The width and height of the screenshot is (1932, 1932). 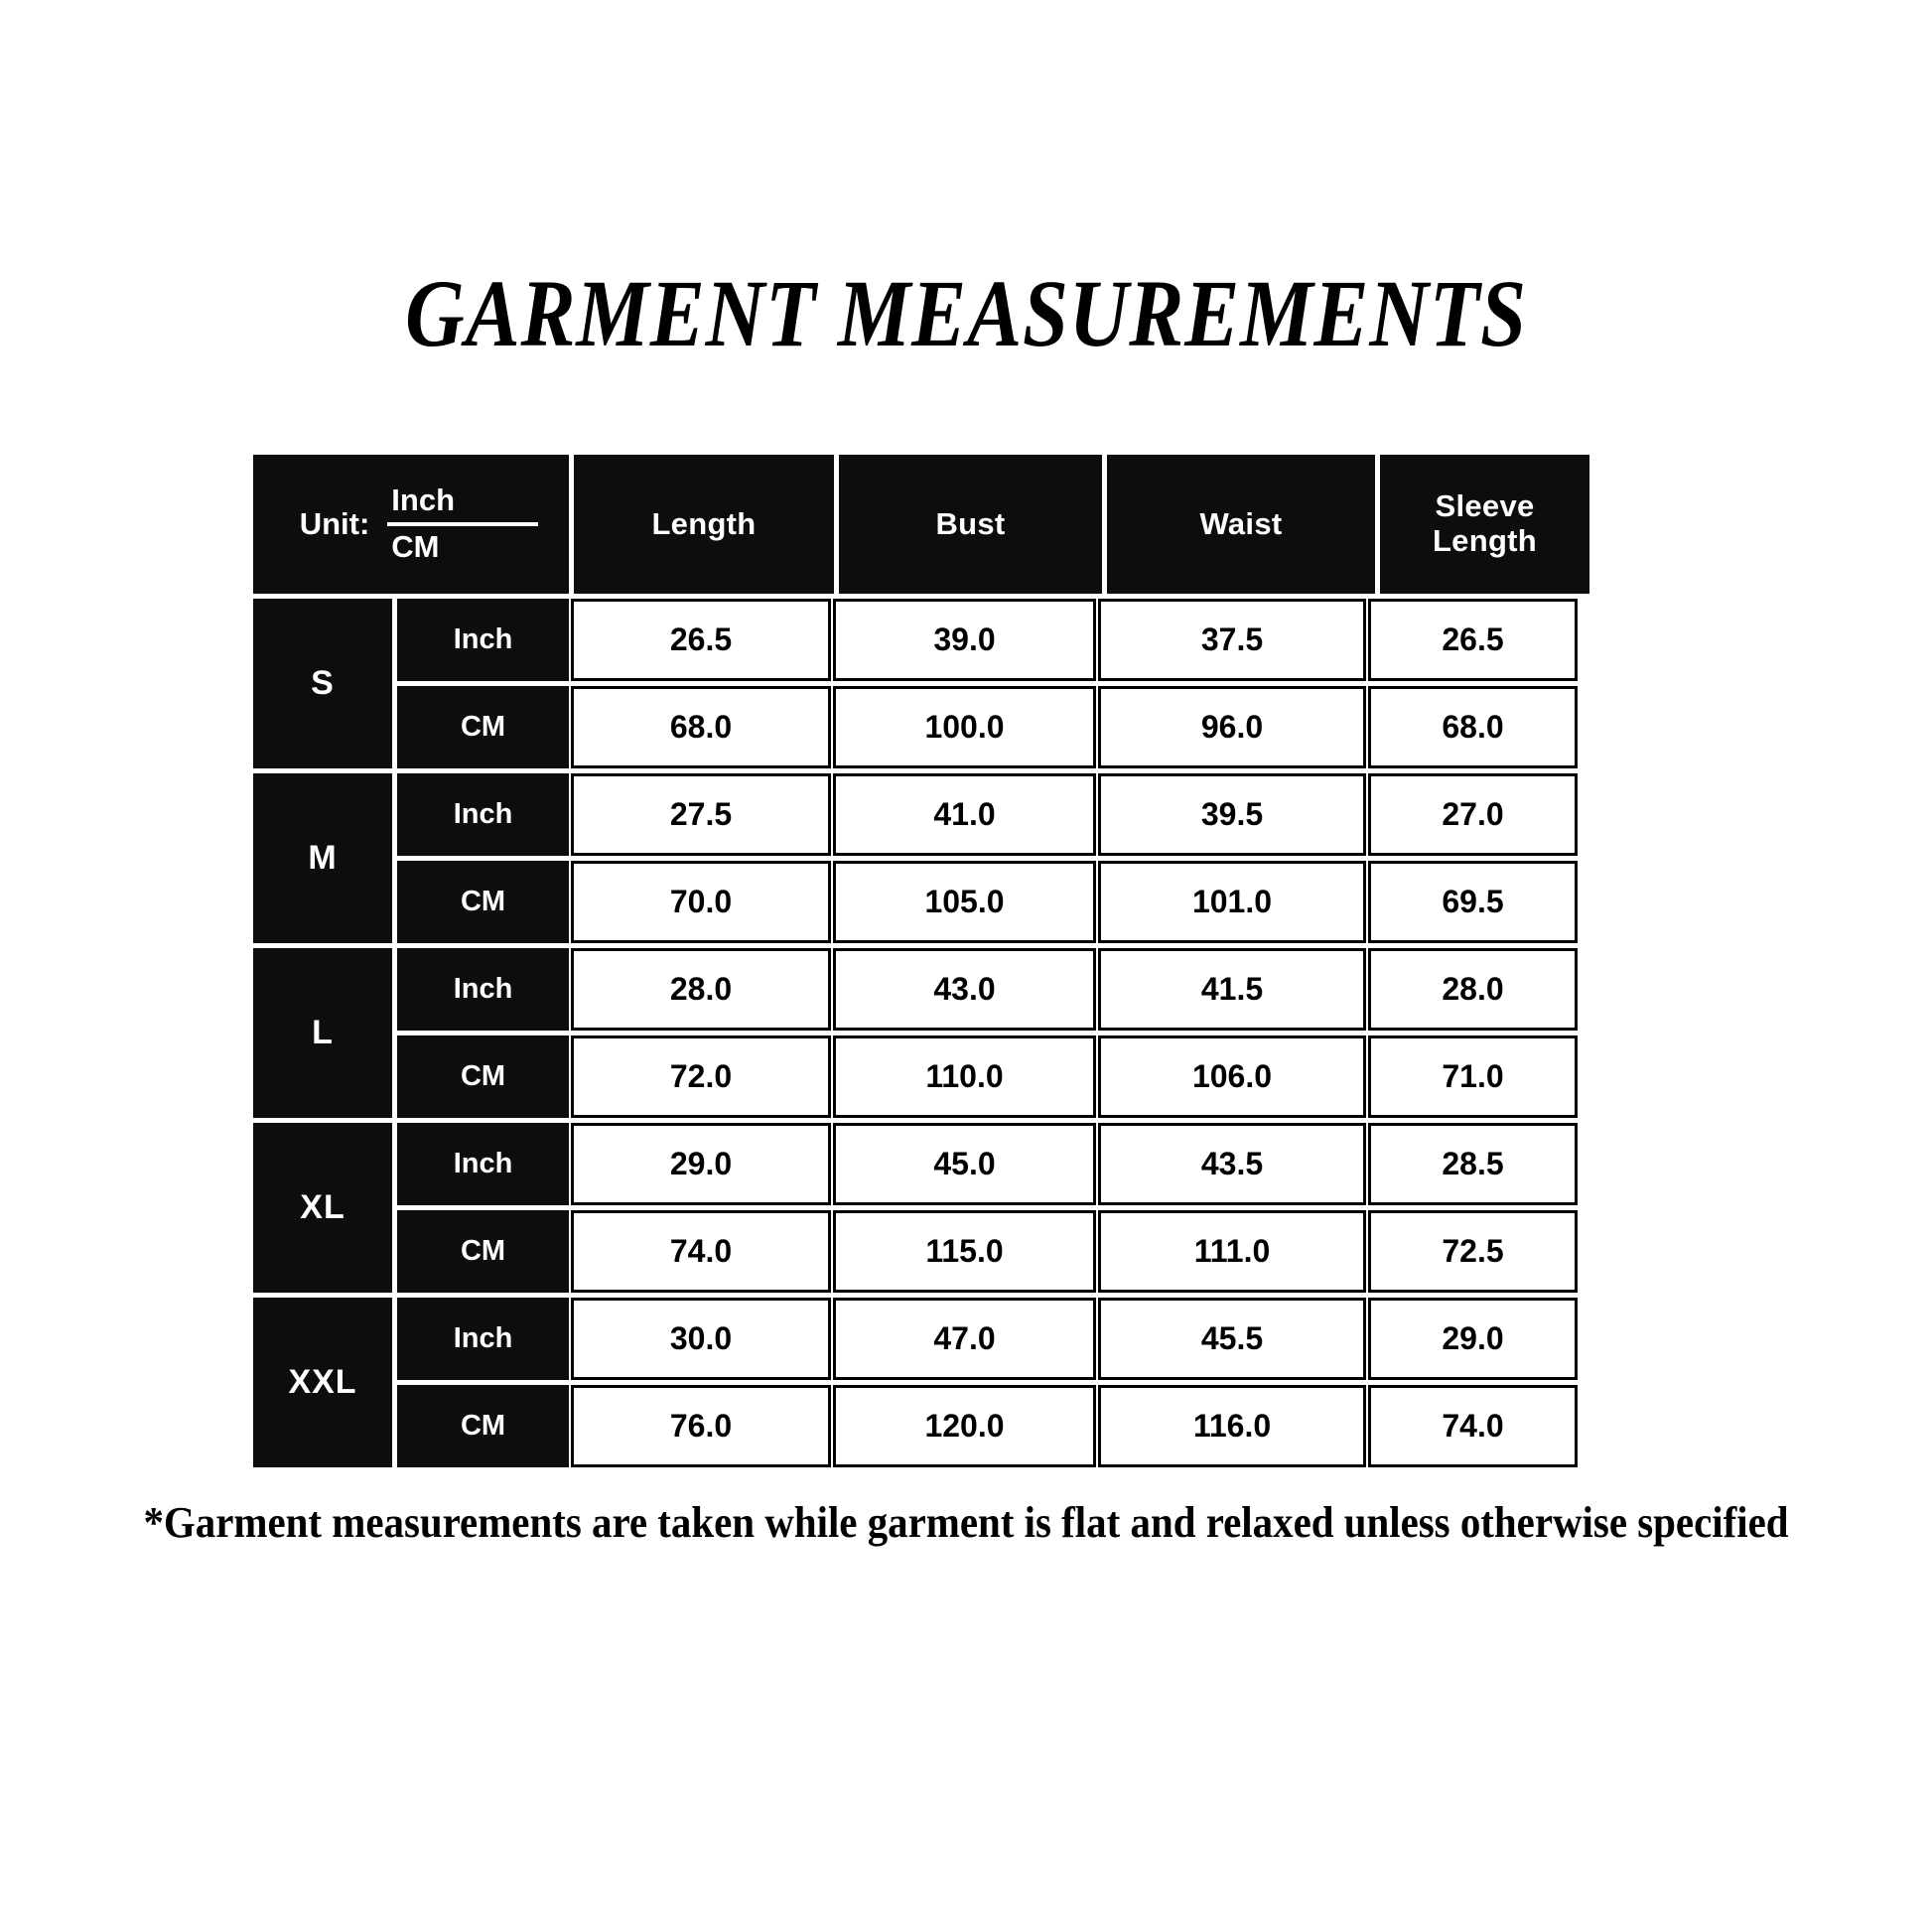 What do you see at coordinates (701, 1339) in the screenshot?
I see `value-length: 30.0` at bounding box center [701, 1339].